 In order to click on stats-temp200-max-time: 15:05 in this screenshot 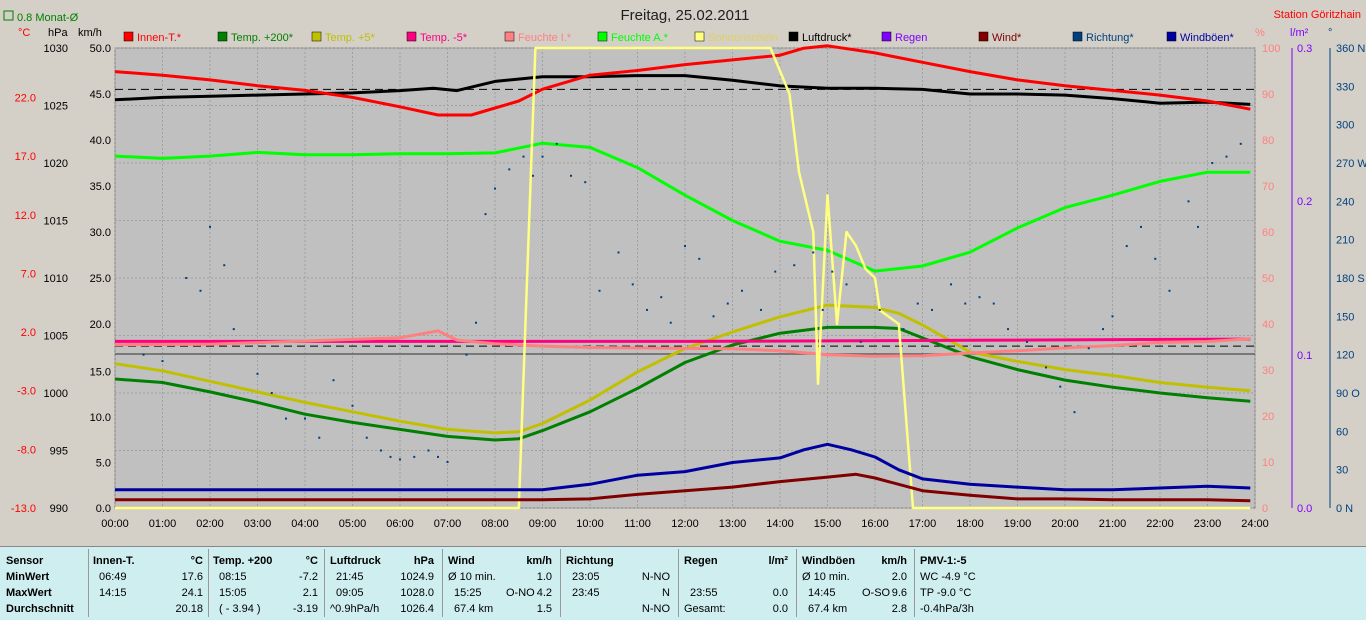, I will do `click(233, 593)`.